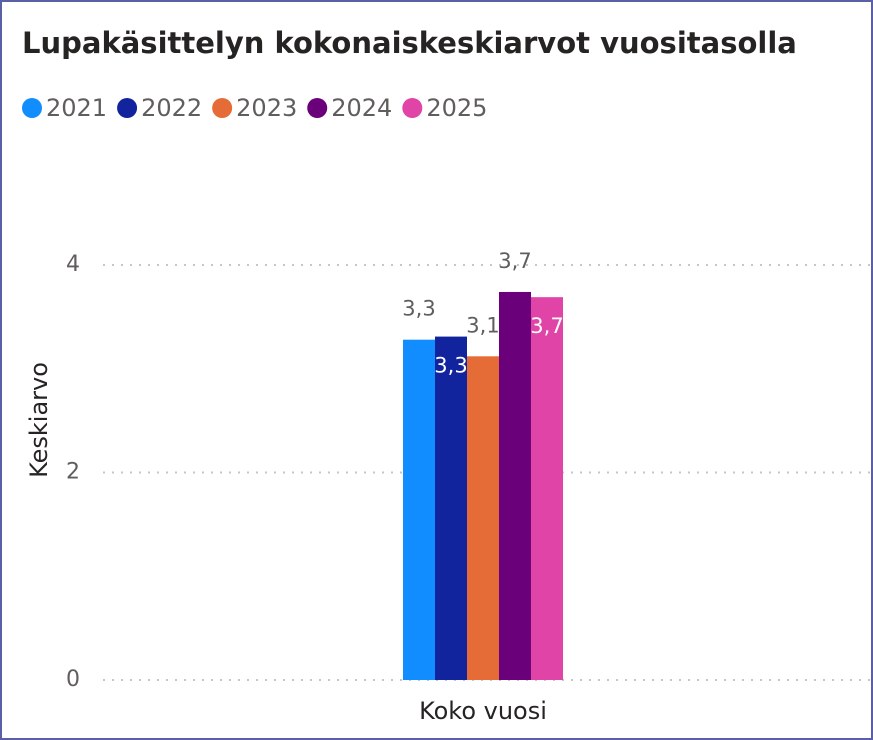  I want to click on y-tick-label: 2, so click(73, 472).